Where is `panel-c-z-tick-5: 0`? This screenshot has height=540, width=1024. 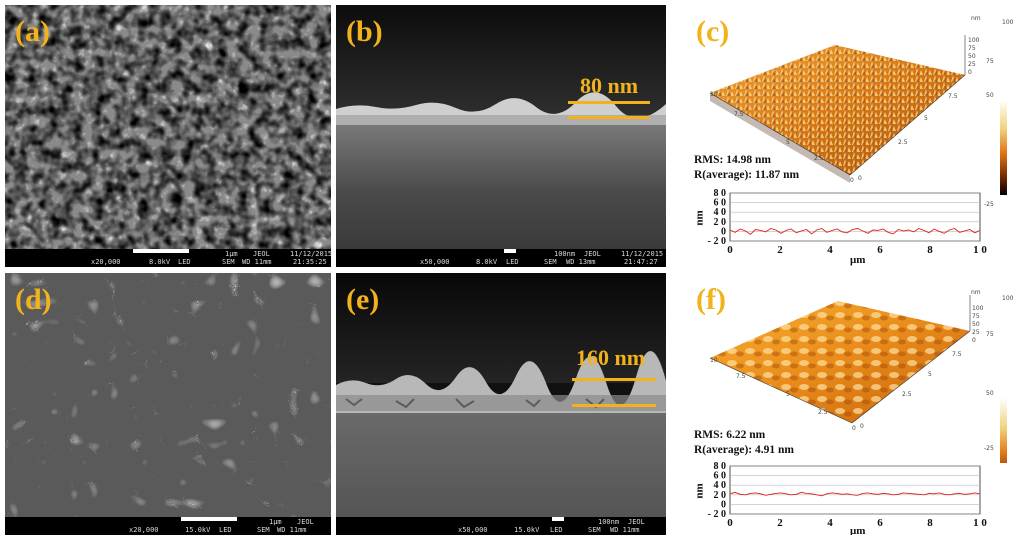 panel-c-z-tick-5: 0 is located at coordinates (970, 72).